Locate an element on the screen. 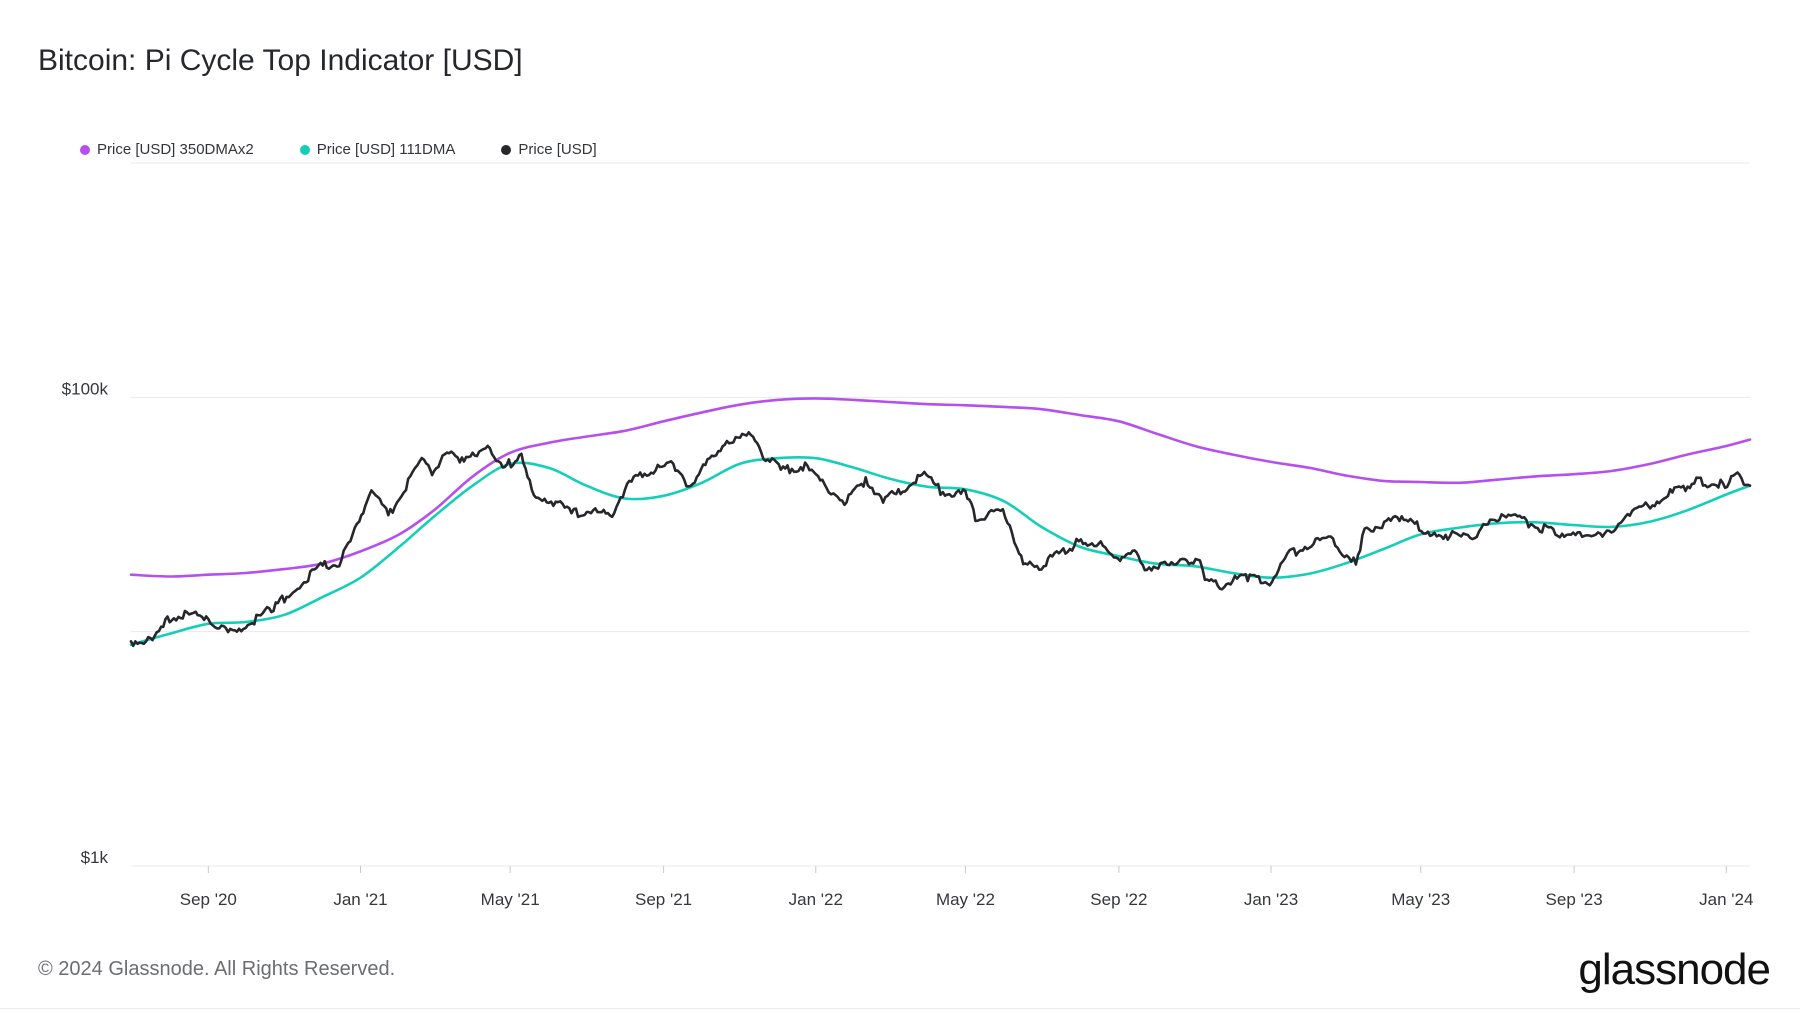  x-tick-label: Sep '20 is located at coordinates (208, 899).